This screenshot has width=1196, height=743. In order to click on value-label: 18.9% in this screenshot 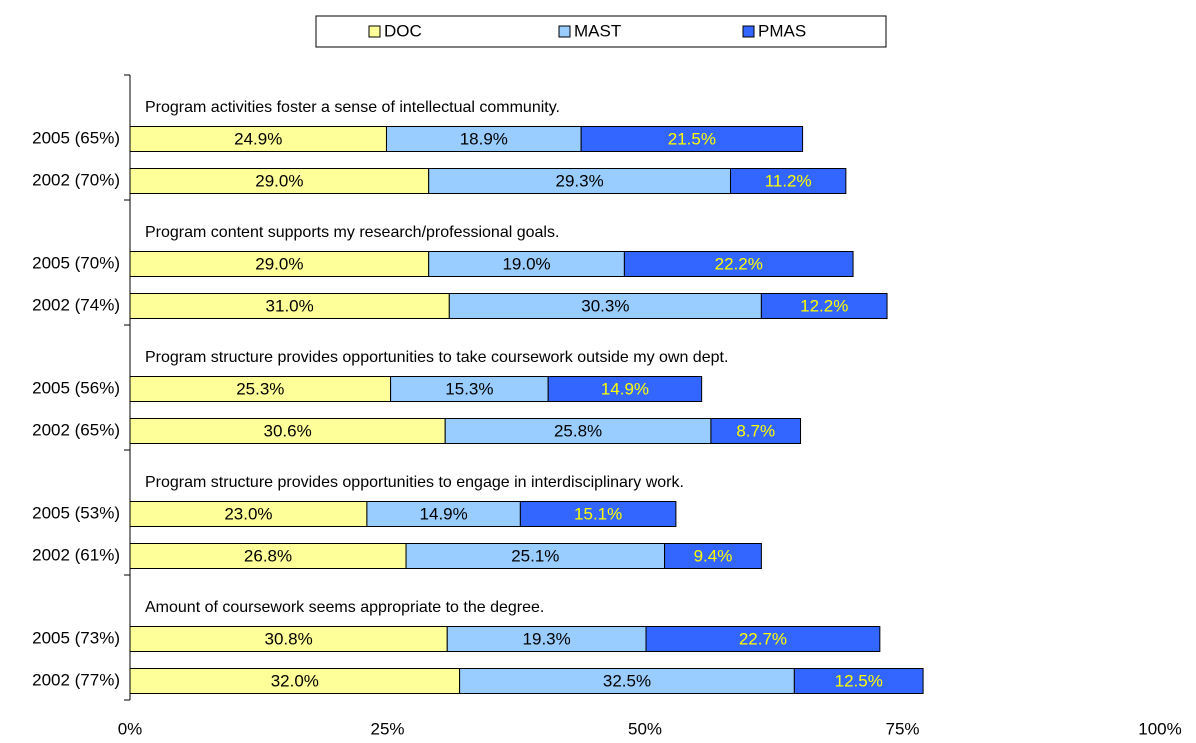, I will do `click(484, 138)`.